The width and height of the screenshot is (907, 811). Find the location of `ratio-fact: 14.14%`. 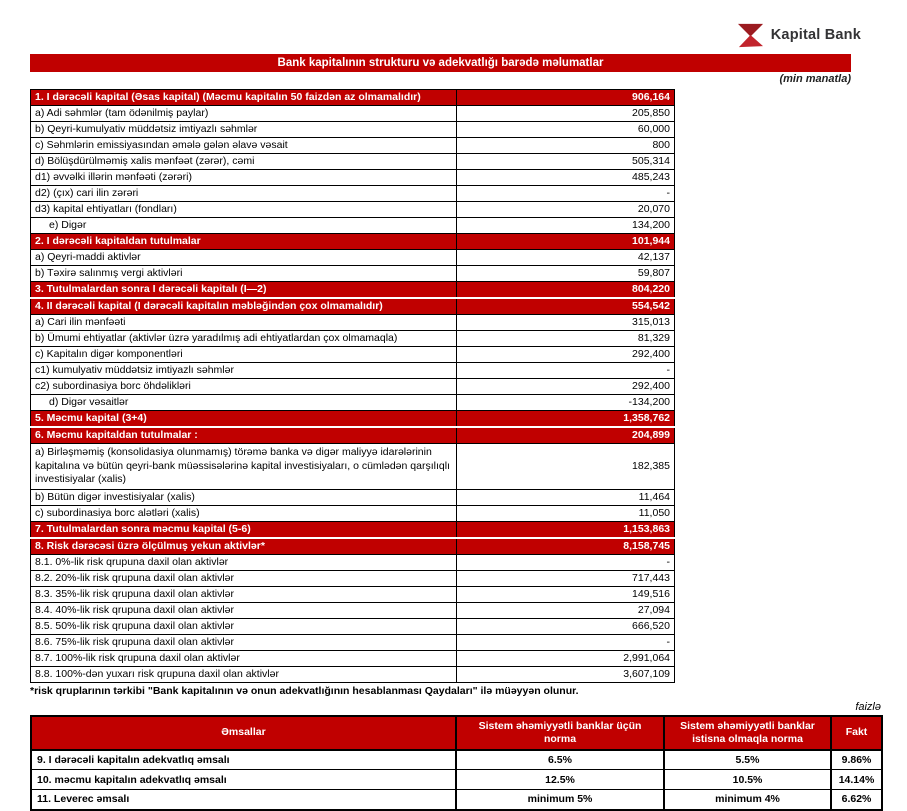

ratio-fact: 14.14% is located at coordinates (856, 779).